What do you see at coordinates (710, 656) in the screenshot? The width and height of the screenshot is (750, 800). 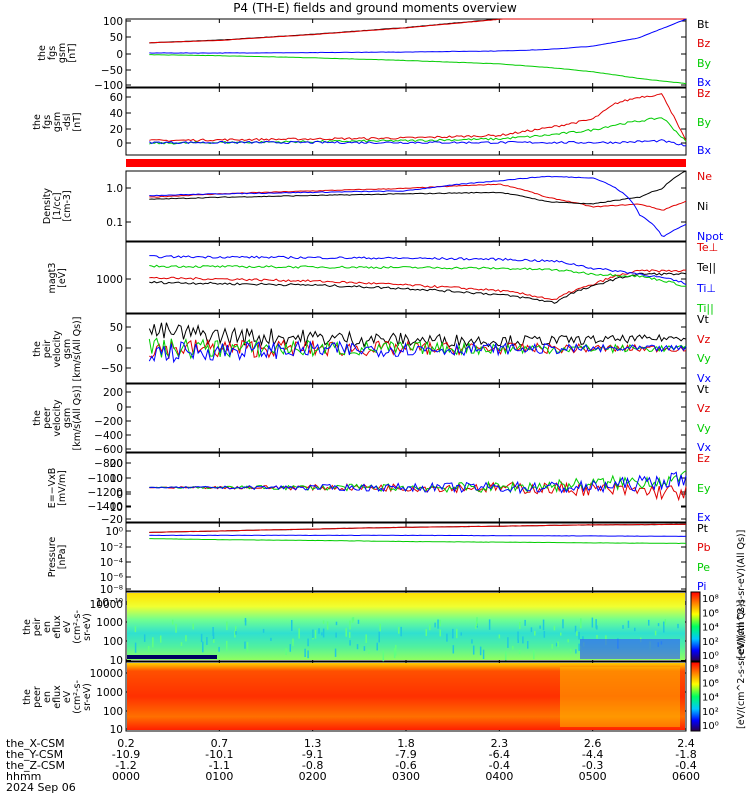 I see `colorbar-tick-label: 10⁰` at bounding box center [710, 656].